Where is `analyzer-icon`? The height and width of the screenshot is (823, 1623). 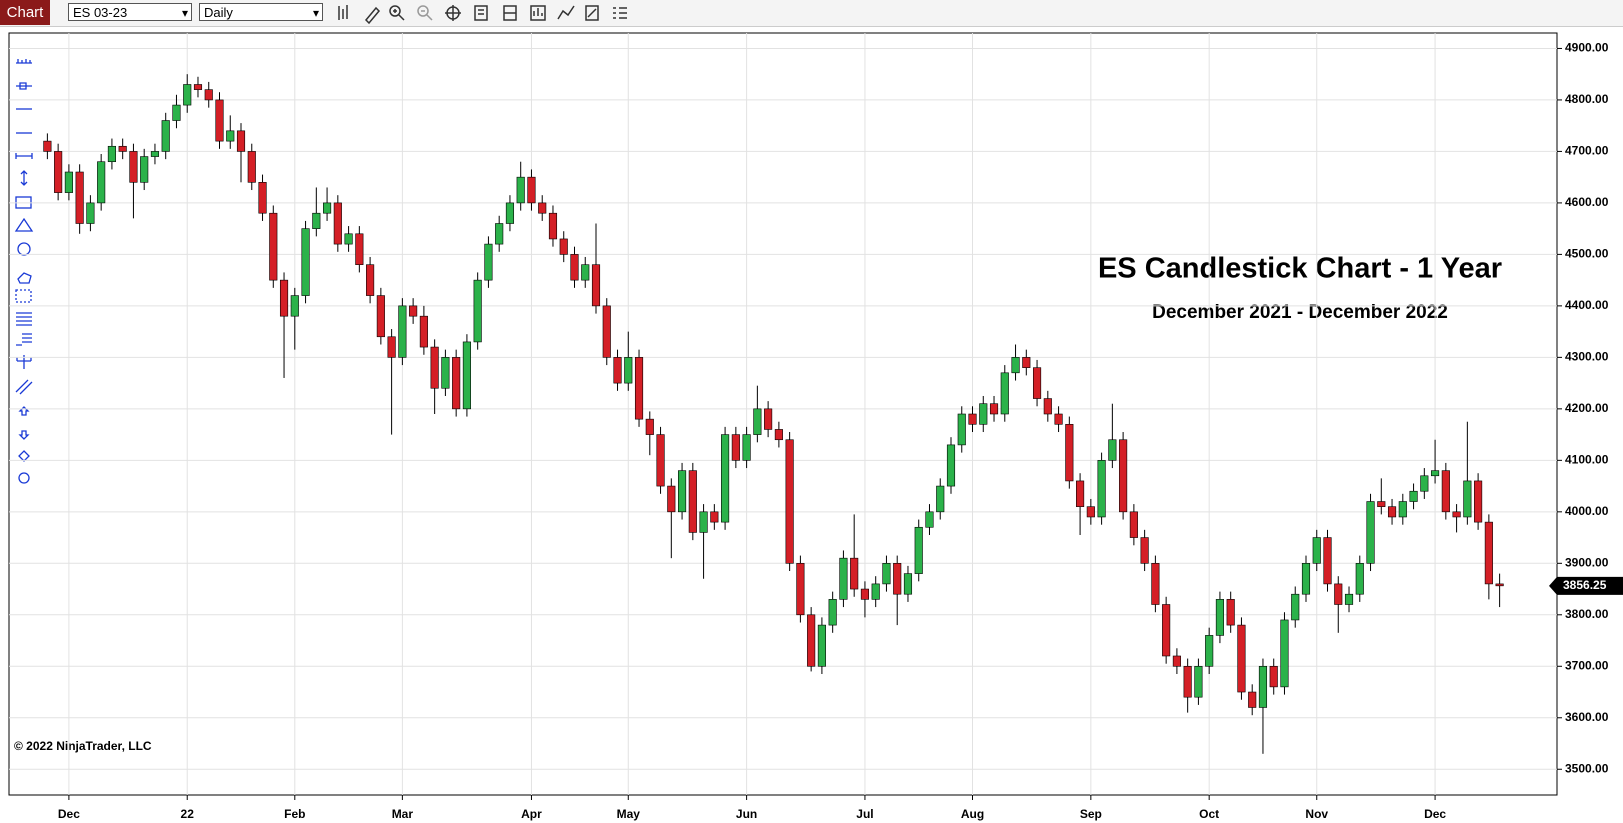 analyzer-icon is located at coordinates (592, 13).